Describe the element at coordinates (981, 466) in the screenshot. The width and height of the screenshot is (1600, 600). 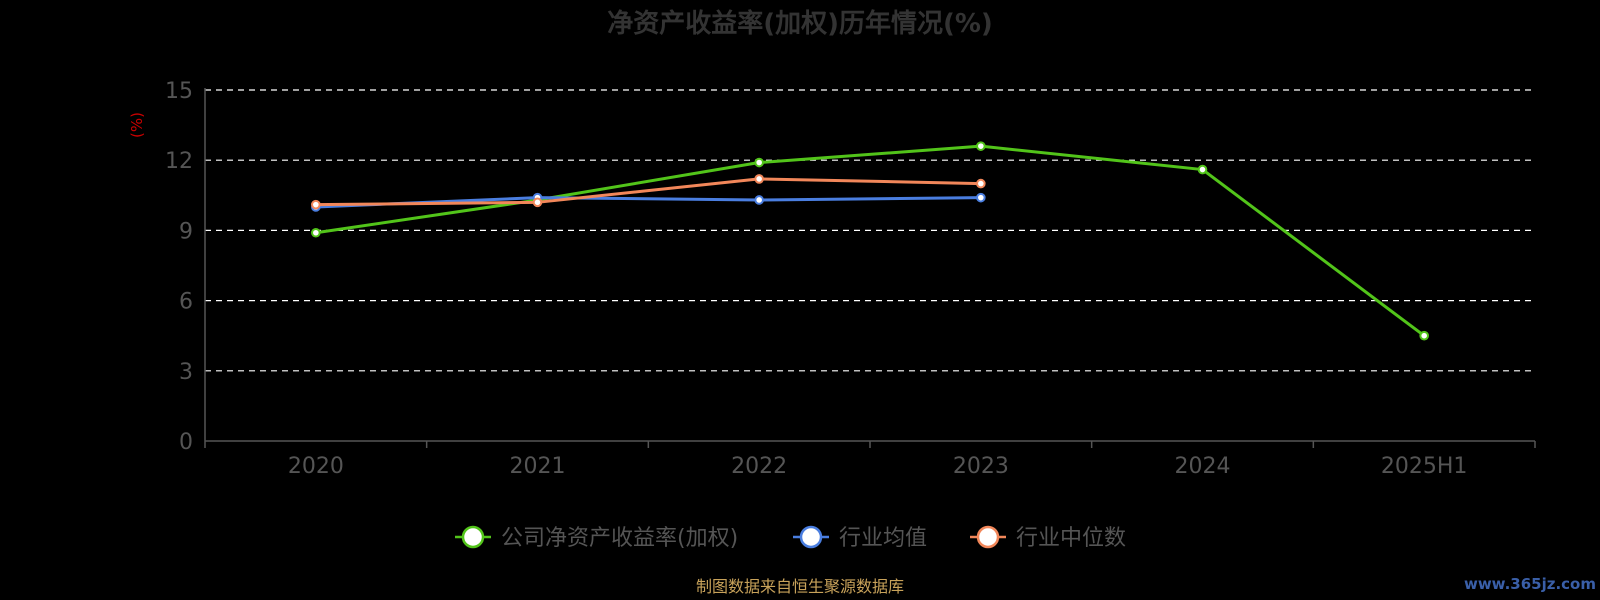
I see `x-tick-label: 2023` at that location.